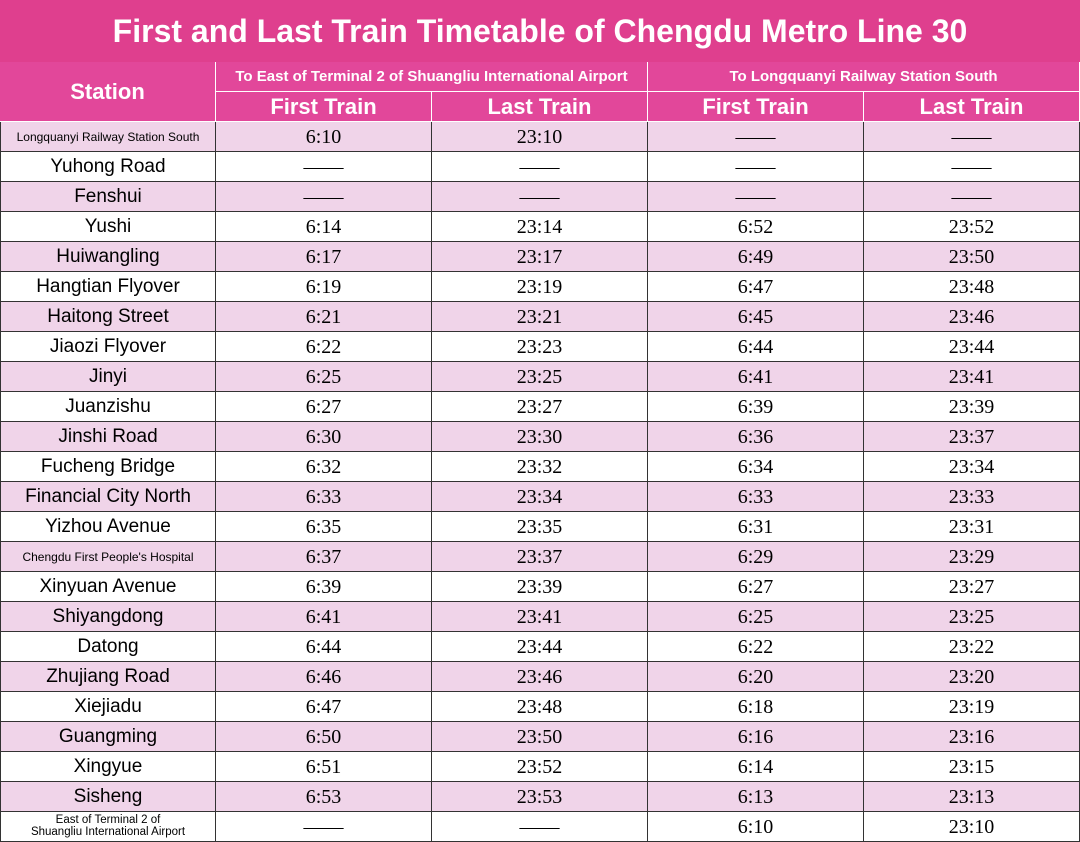  Describe the element at coordinates (972, 797) in the screenshot. I see `time-cell: 23:13` at that location.